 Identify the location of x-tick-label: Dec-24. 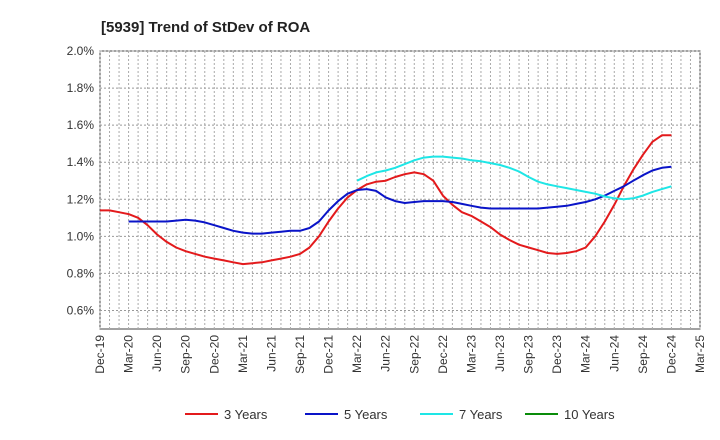
(671, 354).